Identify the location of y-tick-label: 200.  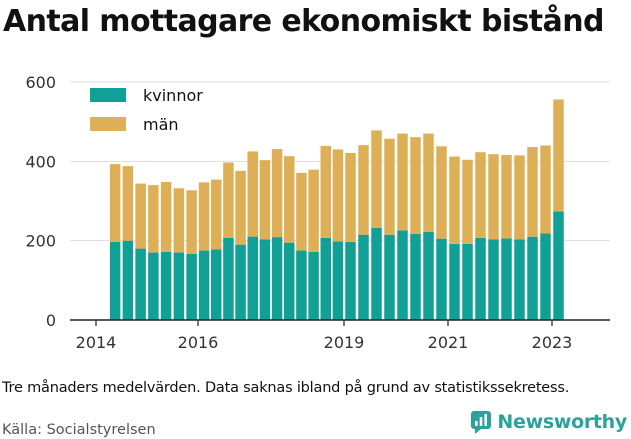
(40, 241).